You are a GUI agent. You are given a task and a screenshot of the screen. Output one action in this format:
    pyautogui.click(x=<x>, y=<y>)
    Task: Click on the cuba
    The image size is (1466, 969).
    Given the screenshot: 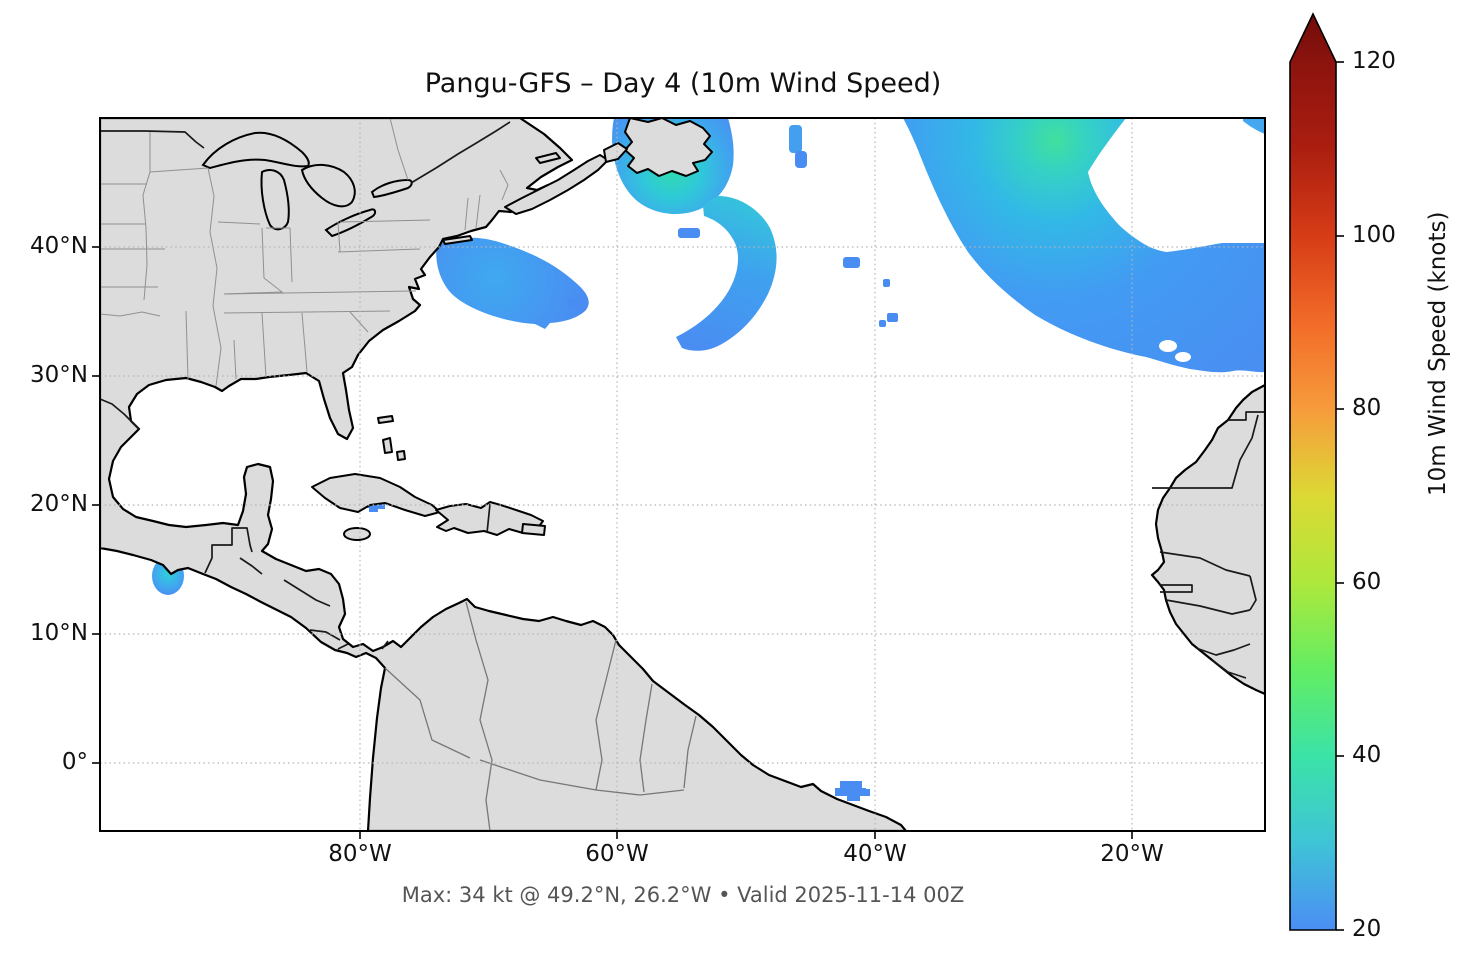 What is the action you would take?
    pyautogui.click(x=376, y=495)
    